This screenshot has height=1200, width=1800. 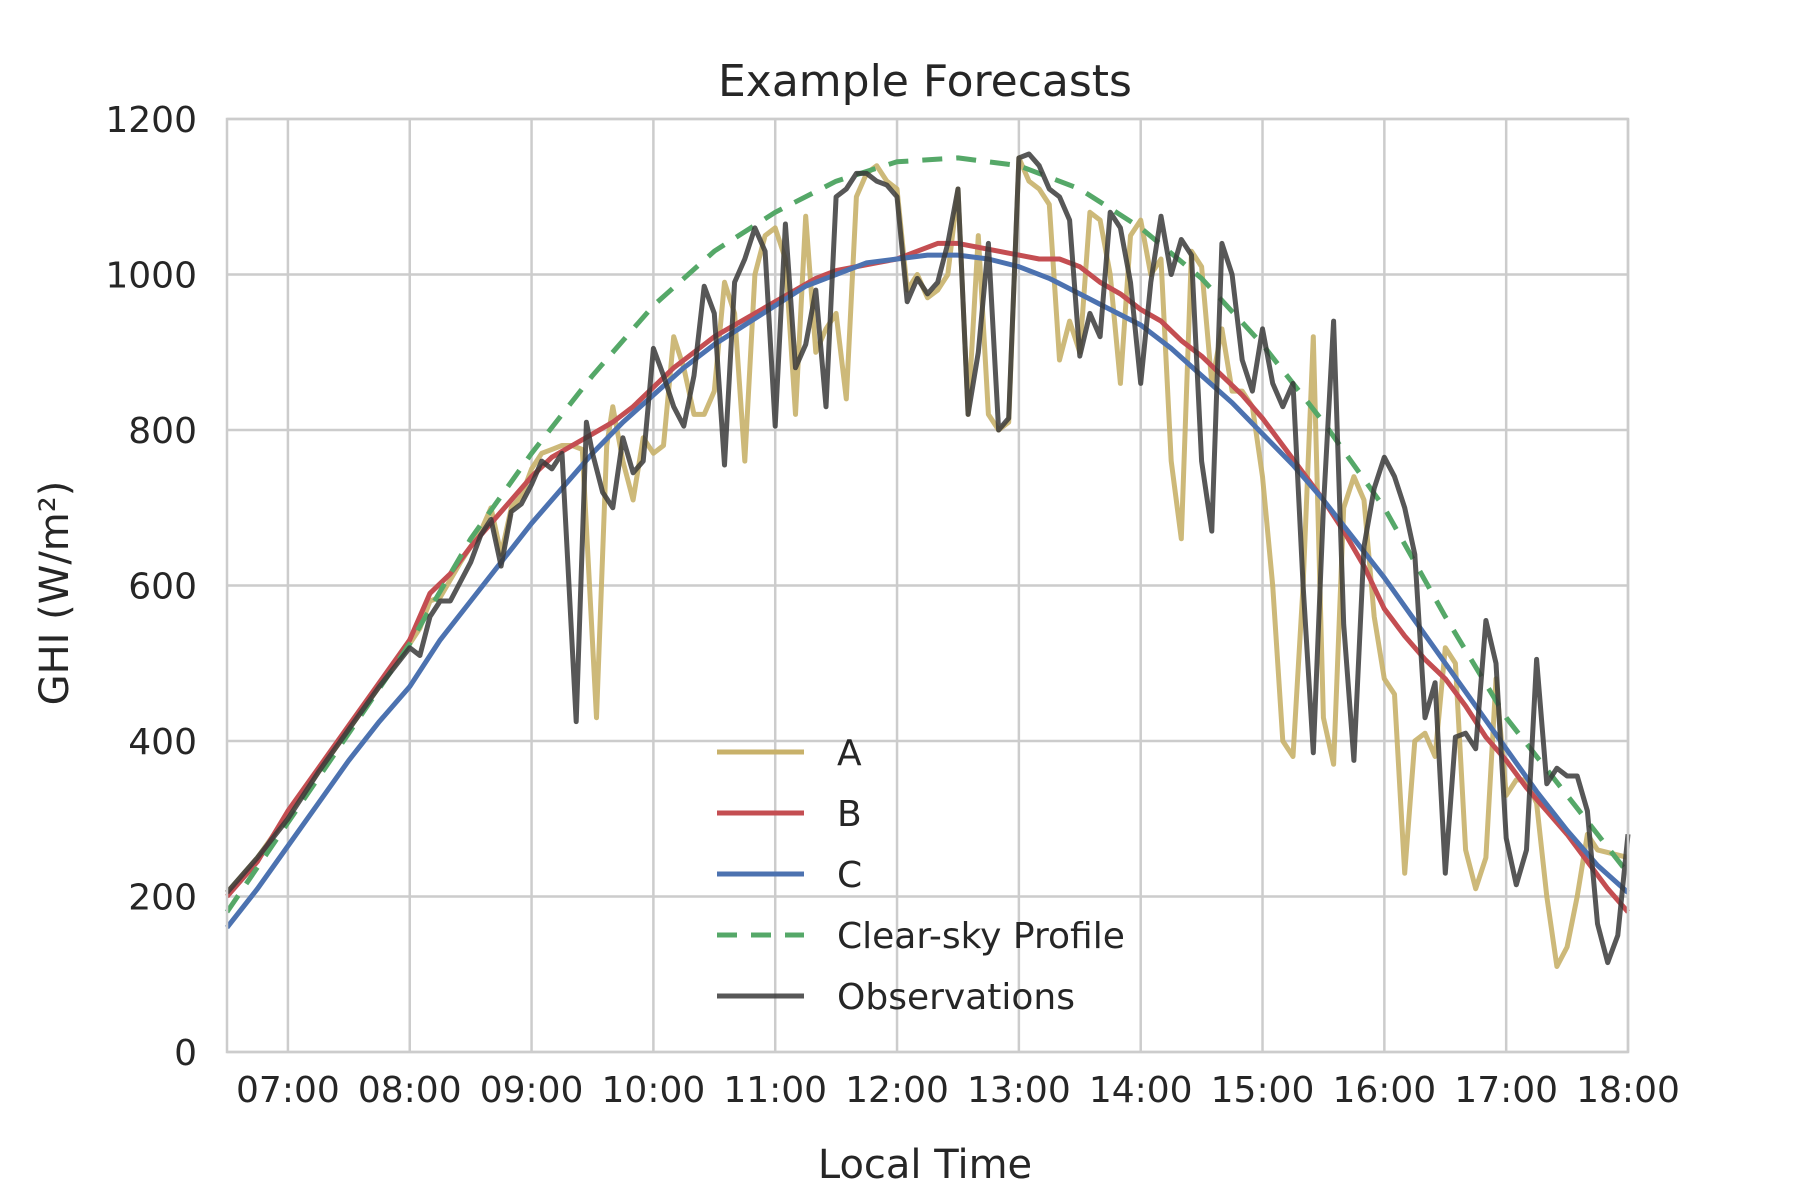 I want to click on y-tick-label: 1200, so click(x=151, y=120).